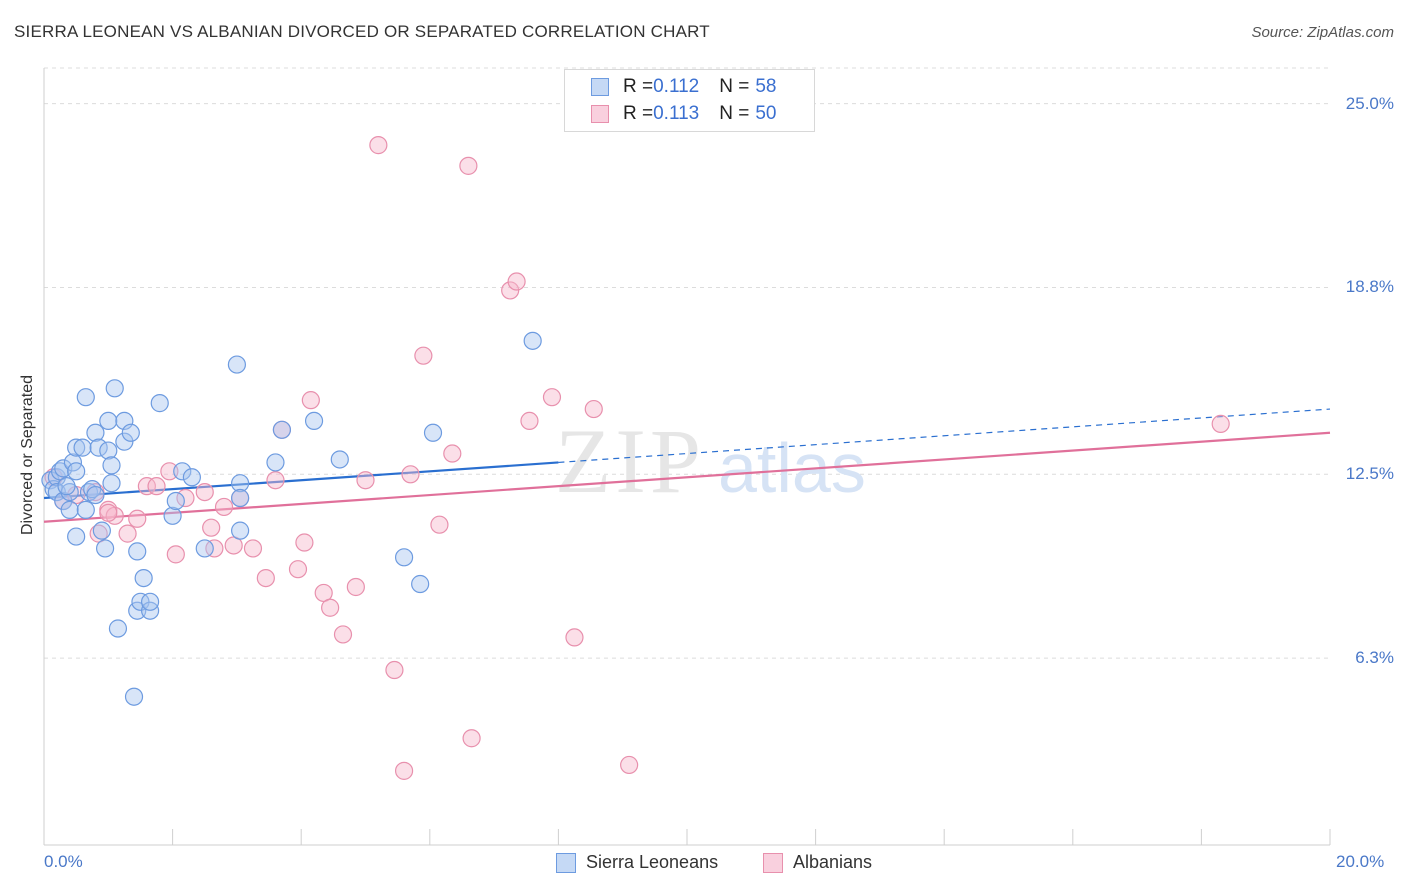 The image size is (1406, 892). Describe the element at coordinates (684, 114) in the screenshot. I see `legend-row-albanians: R = 0.113 N = 50` at that location.